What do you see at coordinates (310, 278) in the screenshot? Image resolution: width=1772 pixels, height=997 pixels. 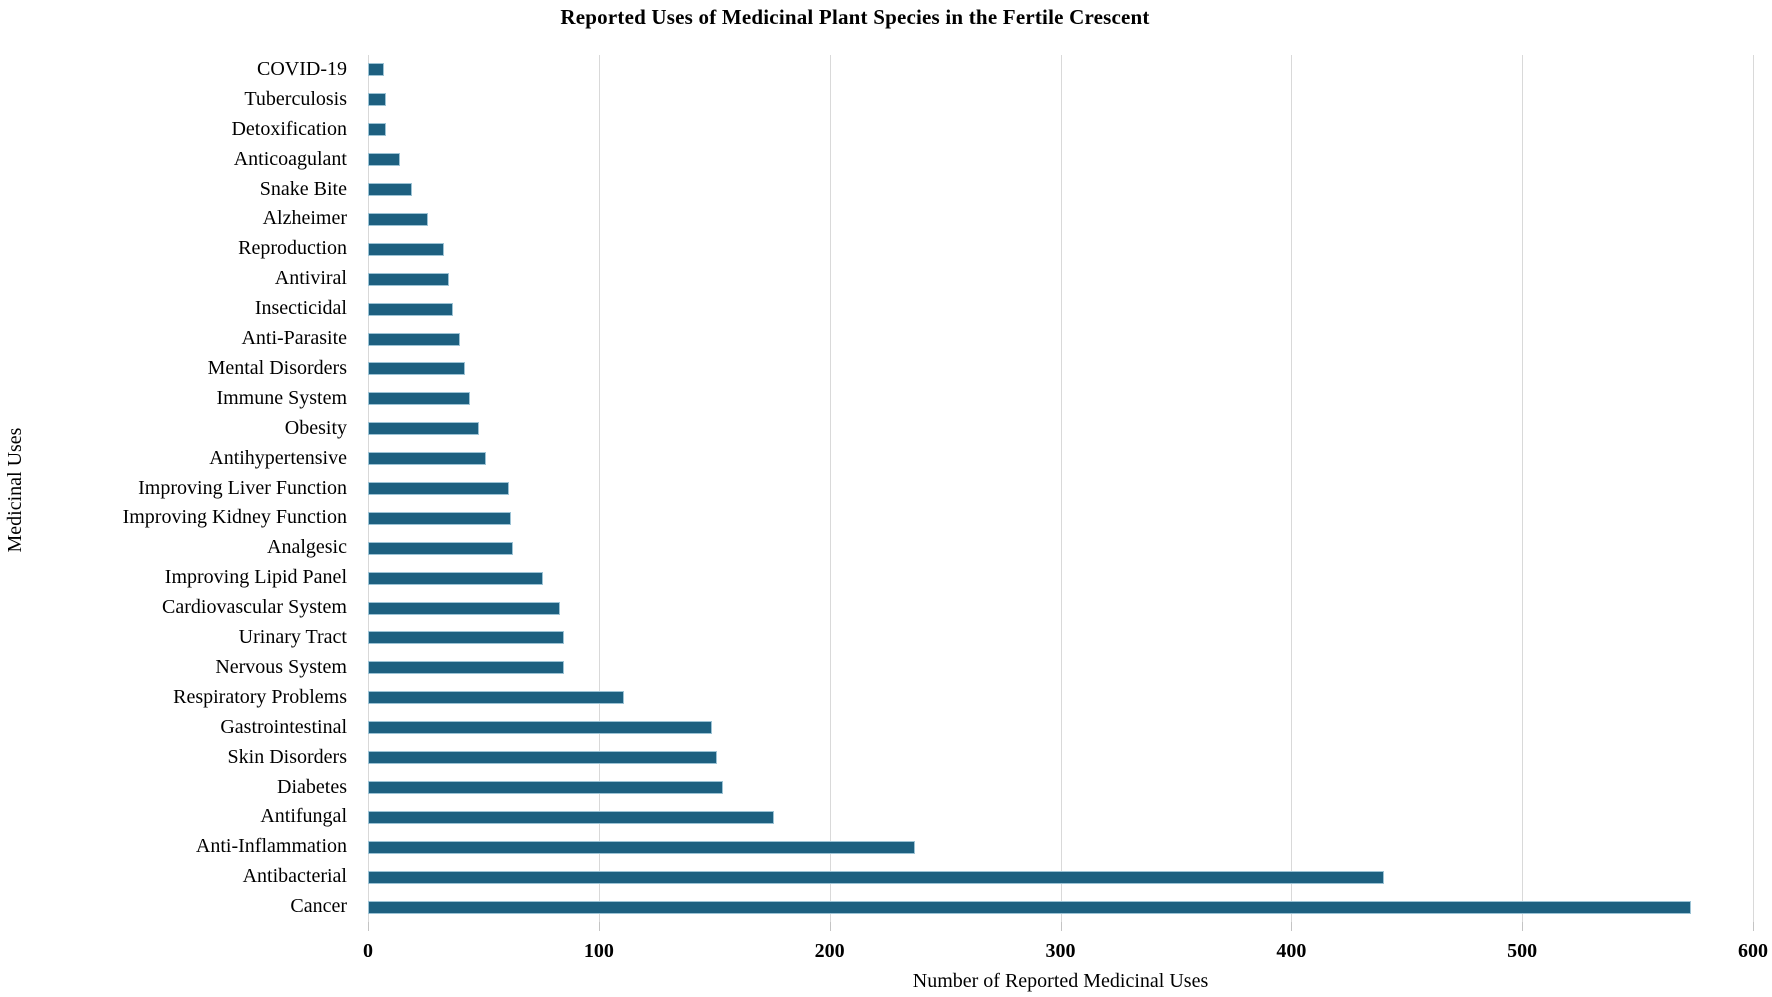 I see `category-label: Antiviral` at bounding box center [310, 278].